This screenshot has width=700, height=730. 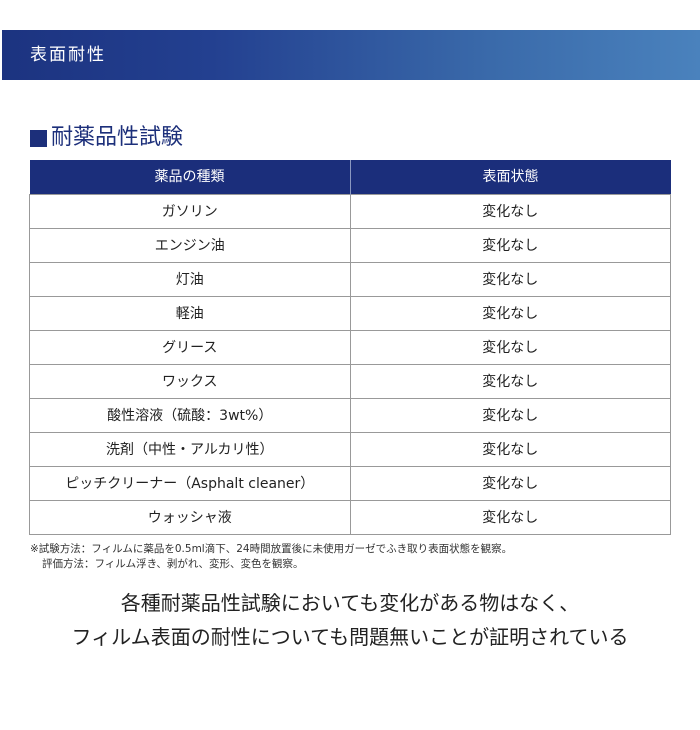 What do you see at coordinates (190, 211) in the screenshot?
I see `chemical-cell: ガソリン` at bounding box center [190, 211].